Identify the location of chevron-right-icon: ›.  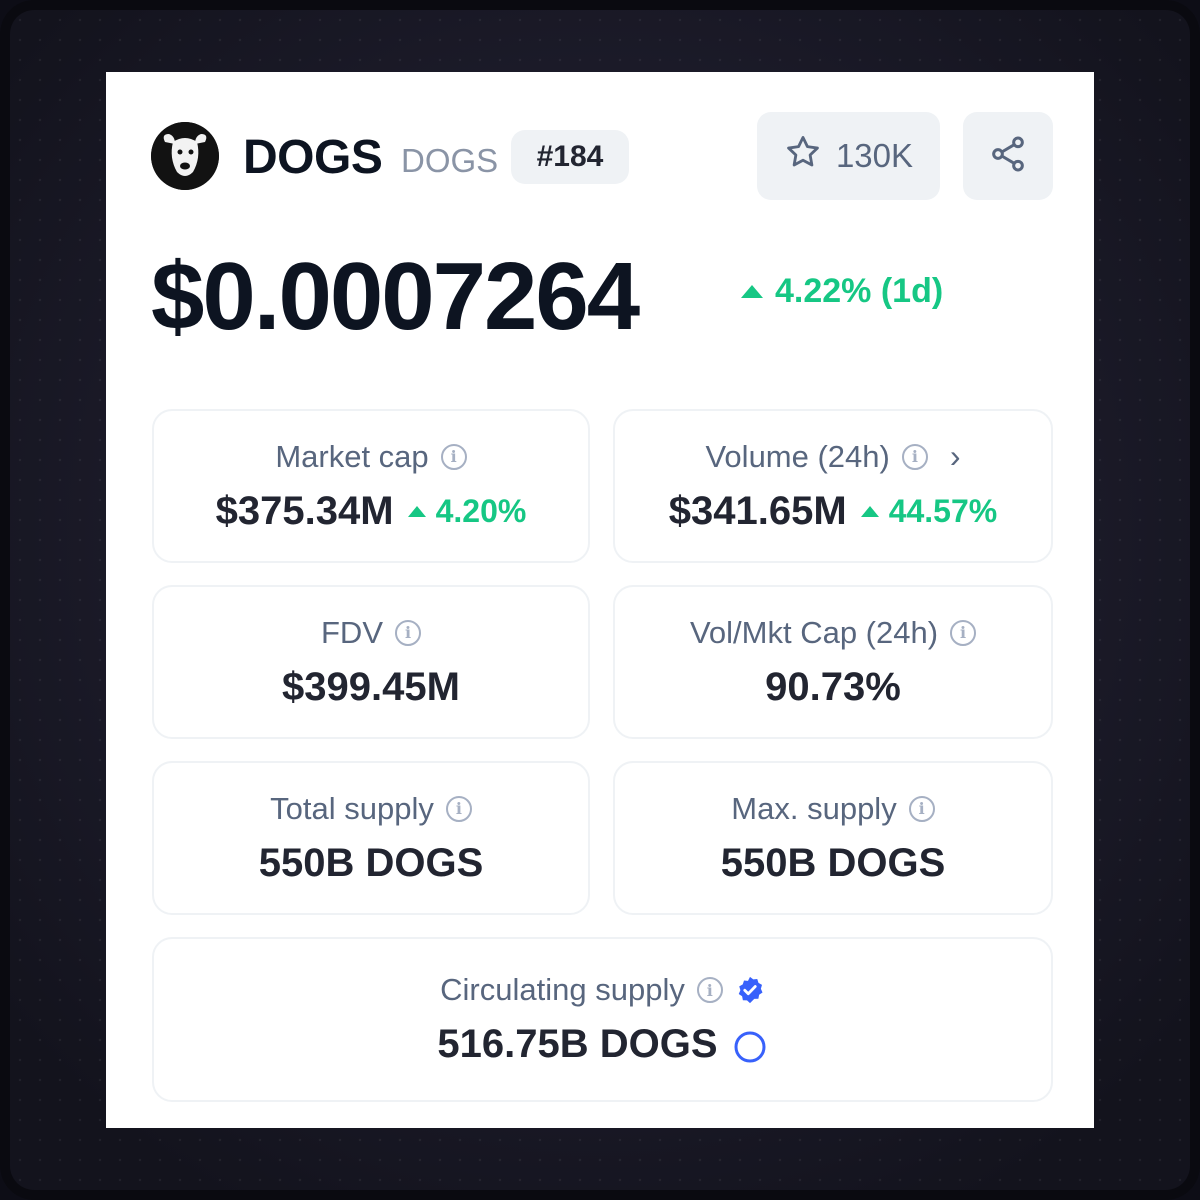
(955, 456).